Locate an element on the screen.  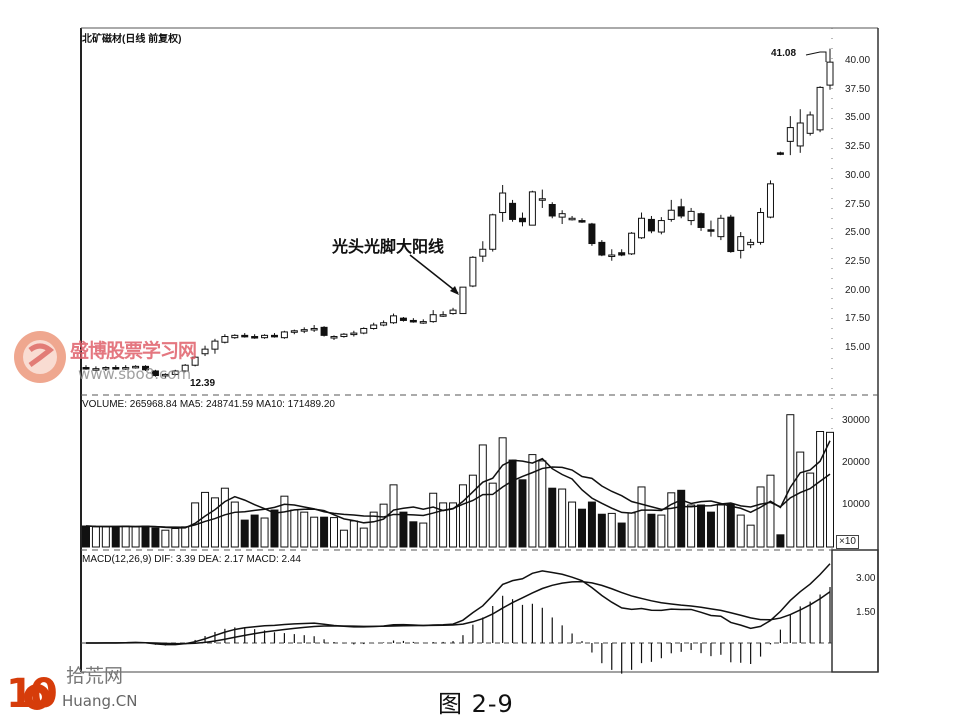
watermark2-url: Huang.CN is located at coordinates (100, 701).